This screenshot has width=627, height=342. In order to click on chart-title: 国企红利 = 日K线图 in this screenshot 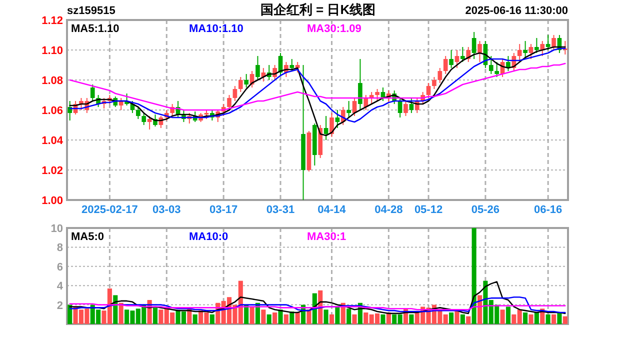, I will do `click(318, 9)`.